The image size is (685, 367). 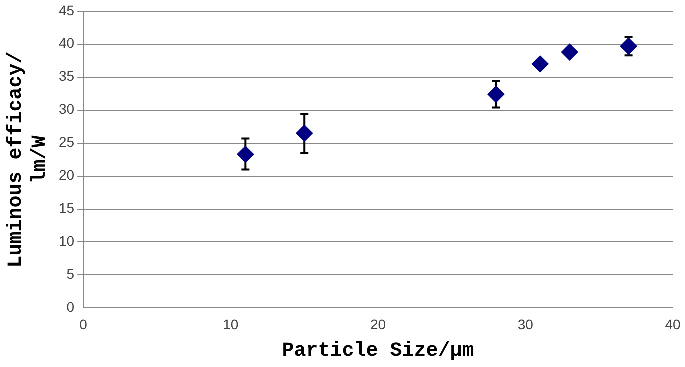 I want to click on x-tick-label: 40, so click(x=673, y=324).